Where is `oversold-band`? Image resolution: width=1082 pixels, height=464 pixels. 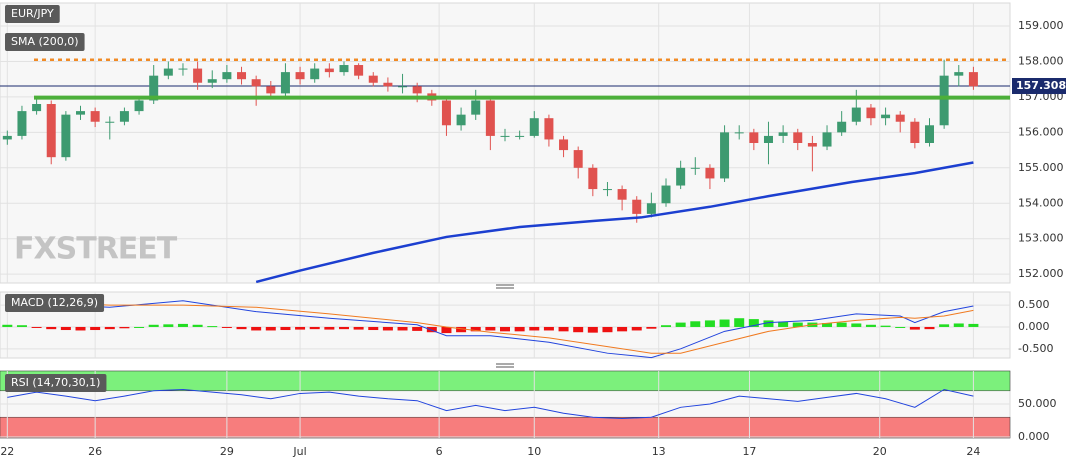
oversold-band is located at coordinates (505, 427).